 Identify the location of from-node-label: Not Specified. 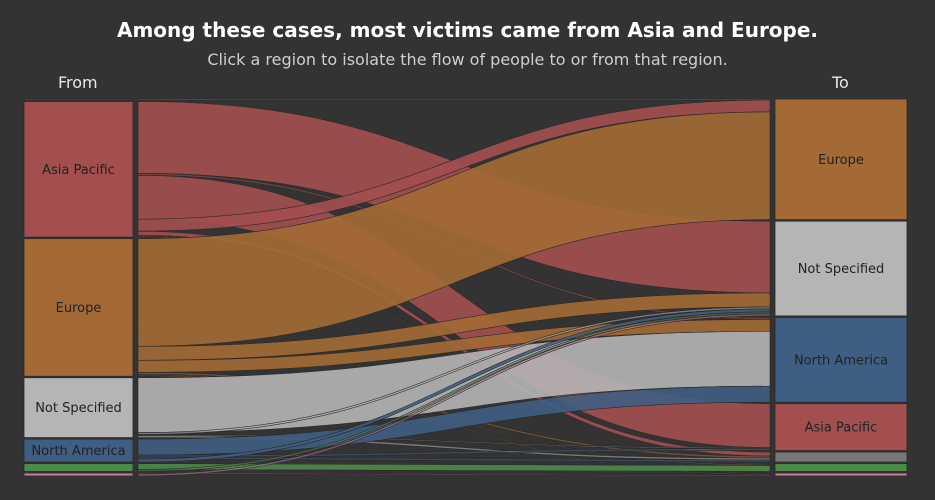
(78, 408).